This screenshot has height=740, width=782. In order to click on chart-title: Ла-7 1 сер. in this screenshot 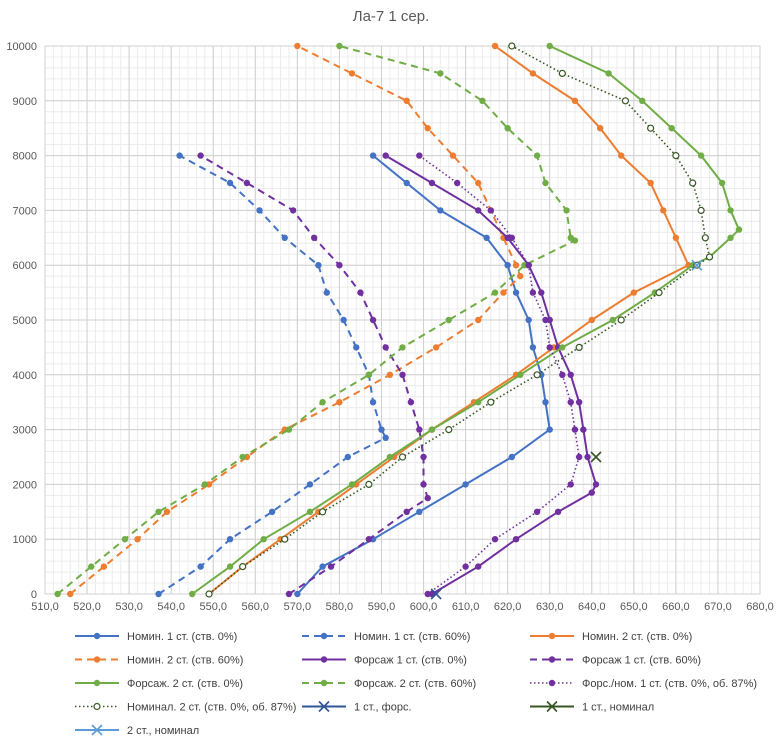, I will do `click(391, 16)`.